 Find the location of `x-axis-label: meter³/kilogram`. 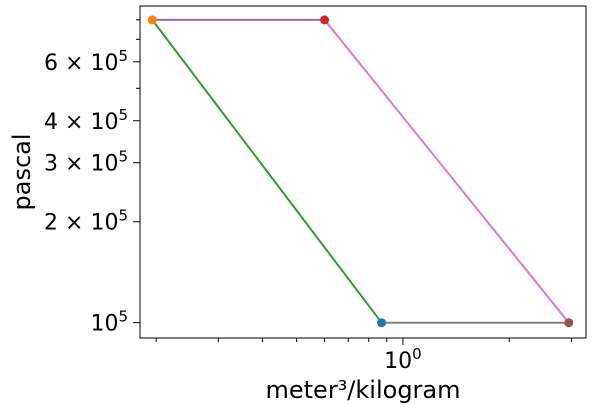

x-axis-label: meter³/kilogram is located at coordinates (363, 390).